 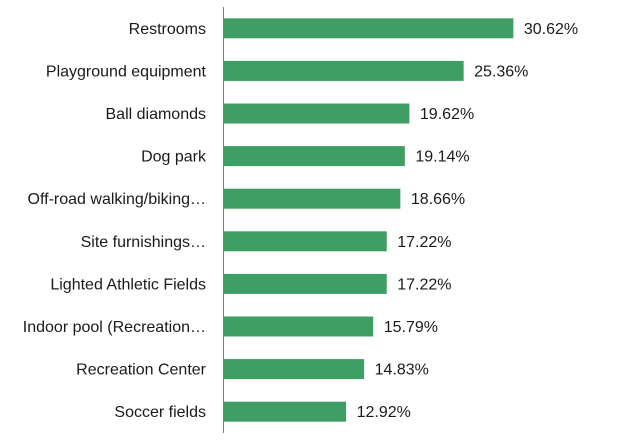 What do you see at coordinates (447, 114) in the screenshot?
I see `data-label: 19.62%` at bounding box center [447, 114].